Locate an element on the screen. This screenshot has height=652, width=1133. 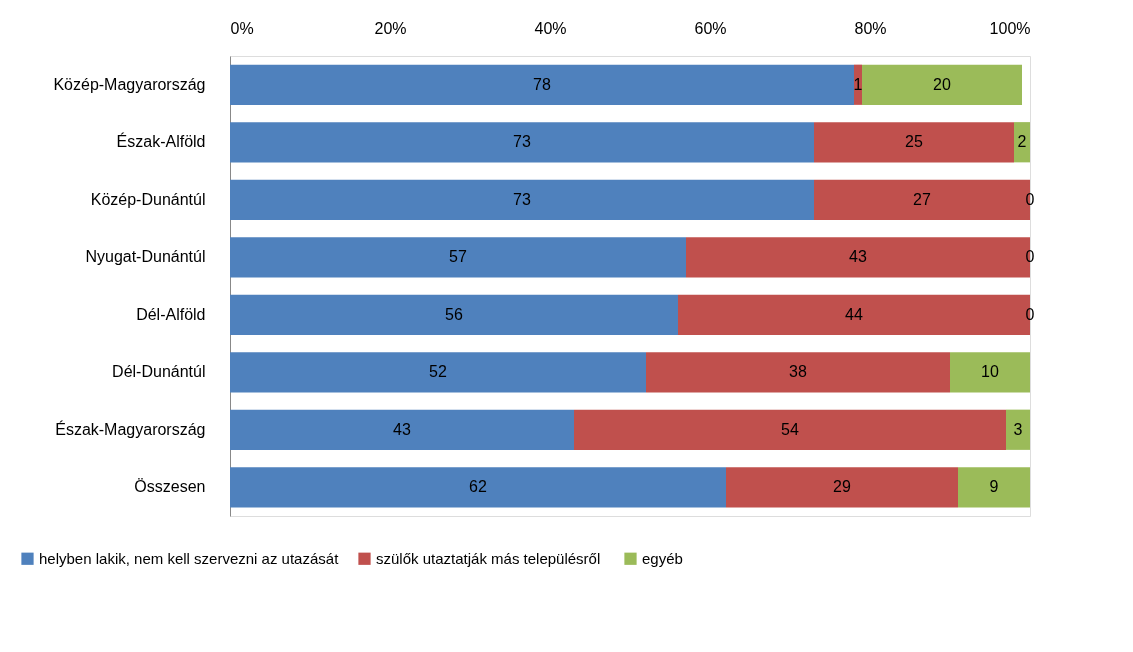
x-tick-label: 100% is located at coordinates (1010, 28).